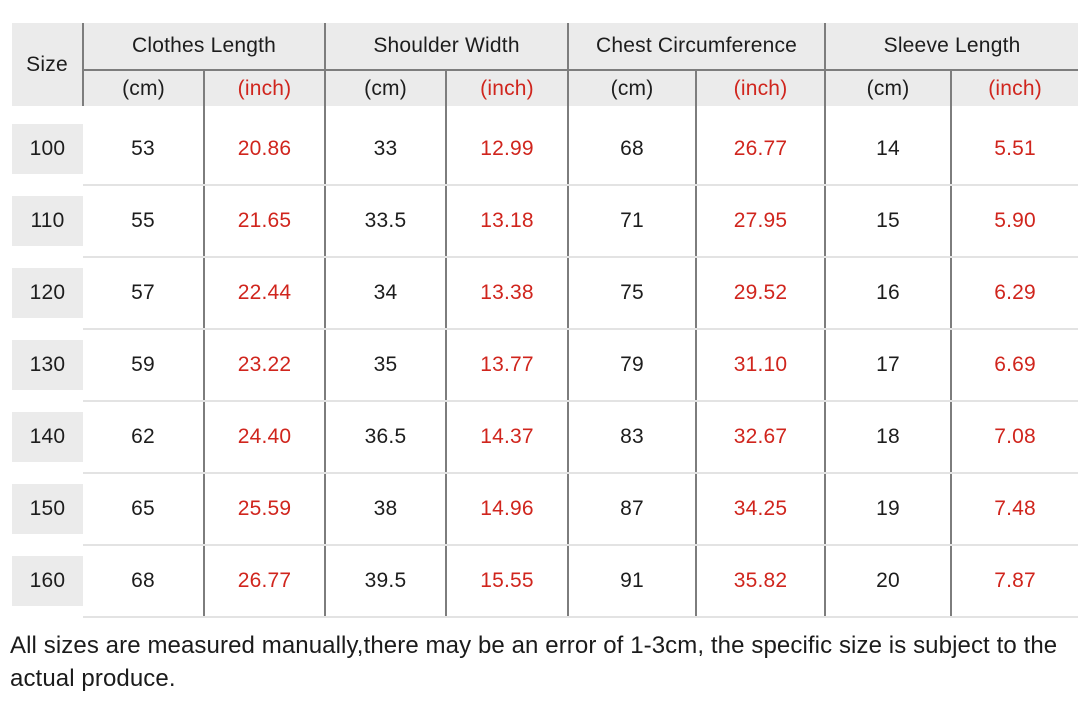  I want to click on value-cell-cm: 91, so click(633, 581).